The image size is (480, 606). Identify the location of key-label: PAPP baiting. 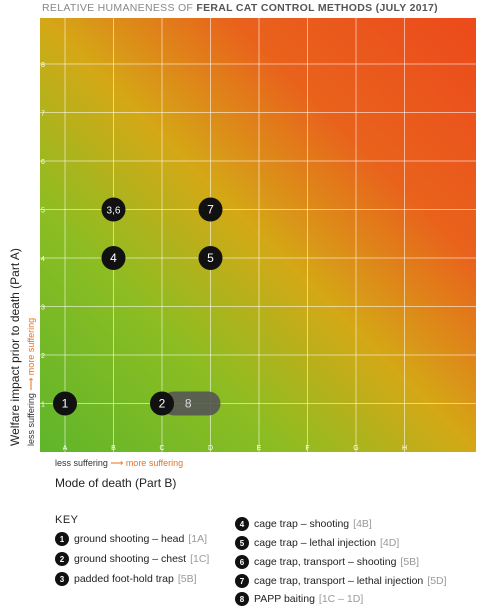
(284, 599).